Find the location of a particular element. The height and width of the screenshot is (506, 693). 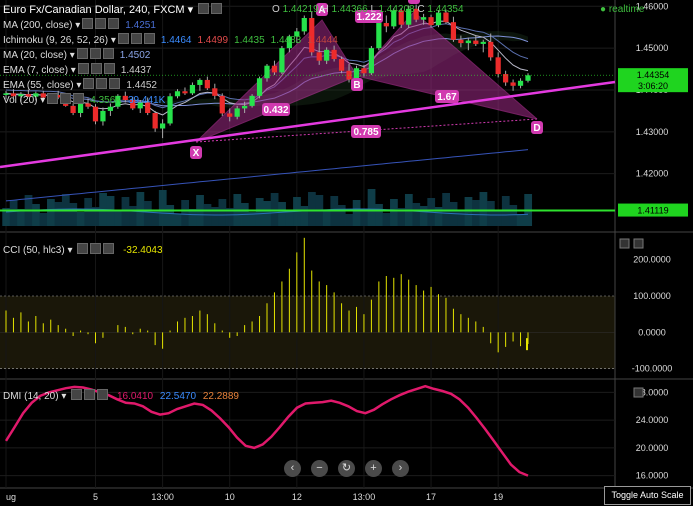

indicator-legend-row: Vol (20) ▾ 4.356K 39.441K is located at coordinates (84, 100).